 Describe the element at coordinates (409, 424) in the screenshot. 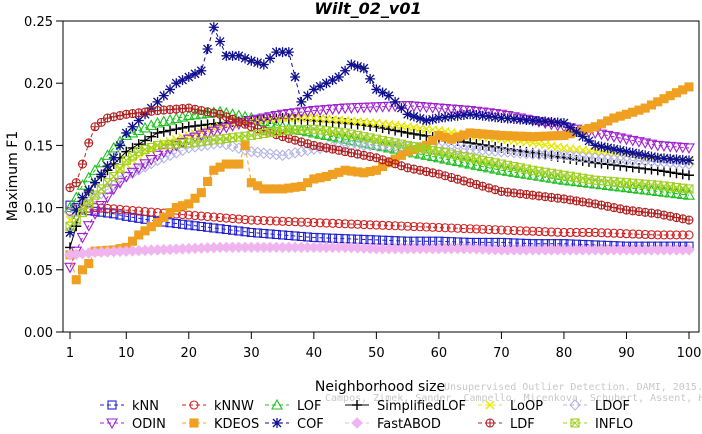

I see `legend-label: FastABOD` at that location.